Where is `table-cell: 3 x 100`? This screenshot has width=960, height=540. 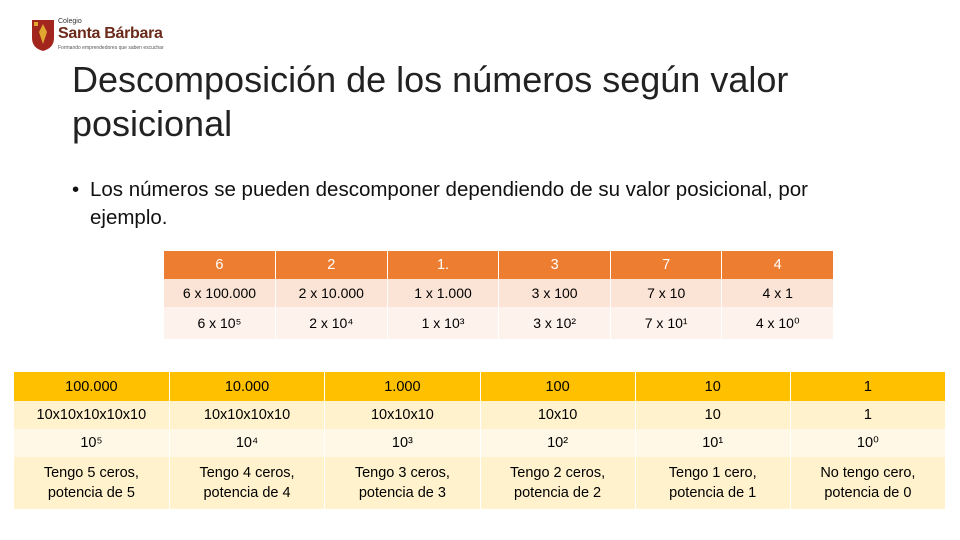
table-cell: 3 x 100 is located at coordinates (554, 293).